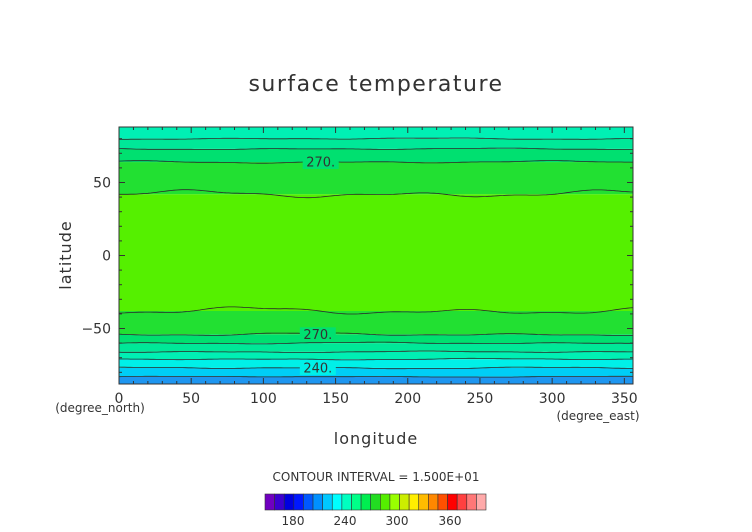 This screenshot has width=752, height=532. What do you see at coordinates (397, 521) in the screenshot?
I see `colorbar-tick-label: 300` at bounding box center [397, 521].